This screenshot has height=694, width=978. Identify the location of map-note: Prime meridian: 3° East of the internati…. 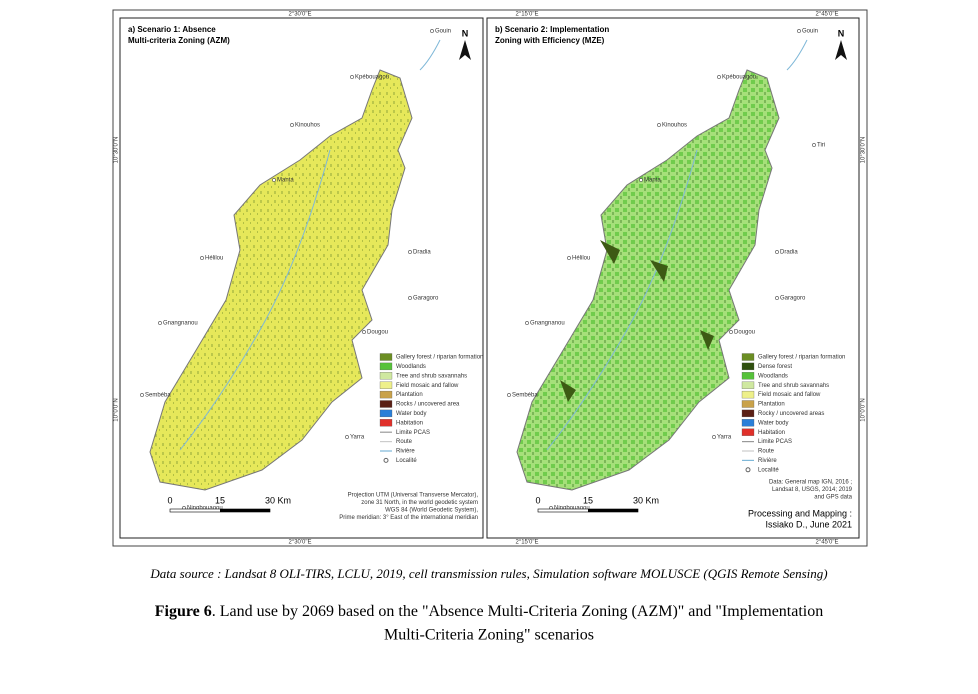
(408, 518).